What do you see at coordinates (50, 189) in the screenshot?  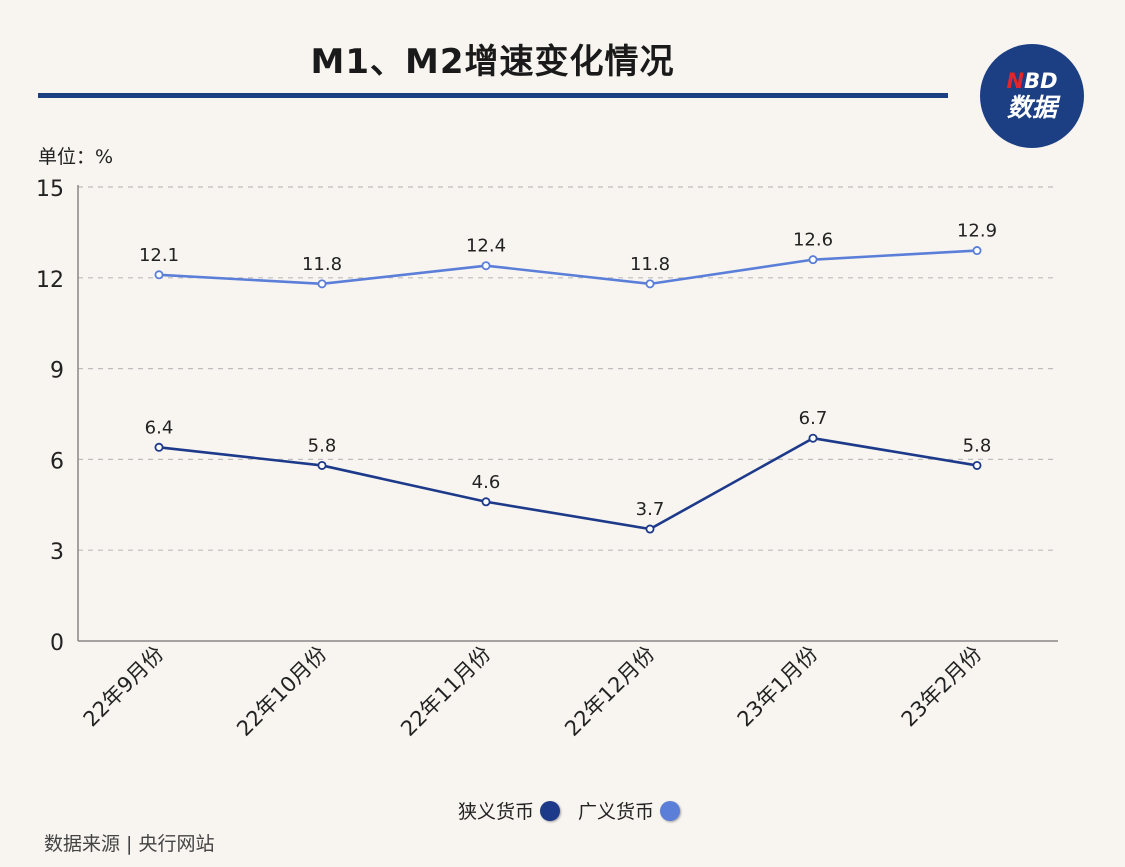 I see `y-tick-label-15: 15` at bounding box center [50, 189].